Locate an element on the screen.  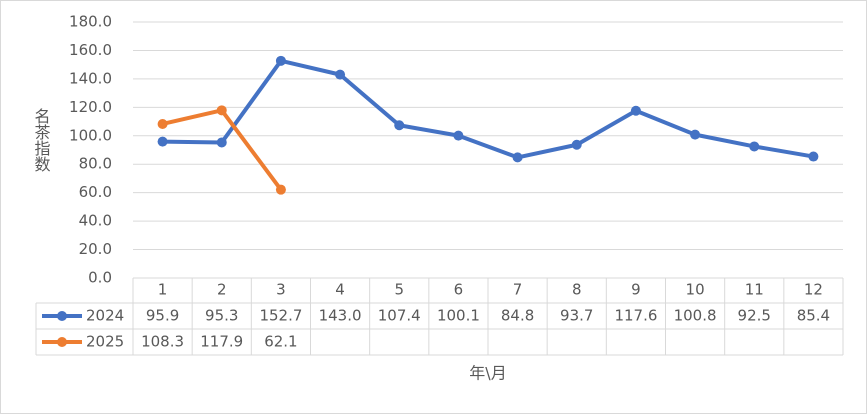
x-tick-label: 5 is located at coordinates (399, 290).